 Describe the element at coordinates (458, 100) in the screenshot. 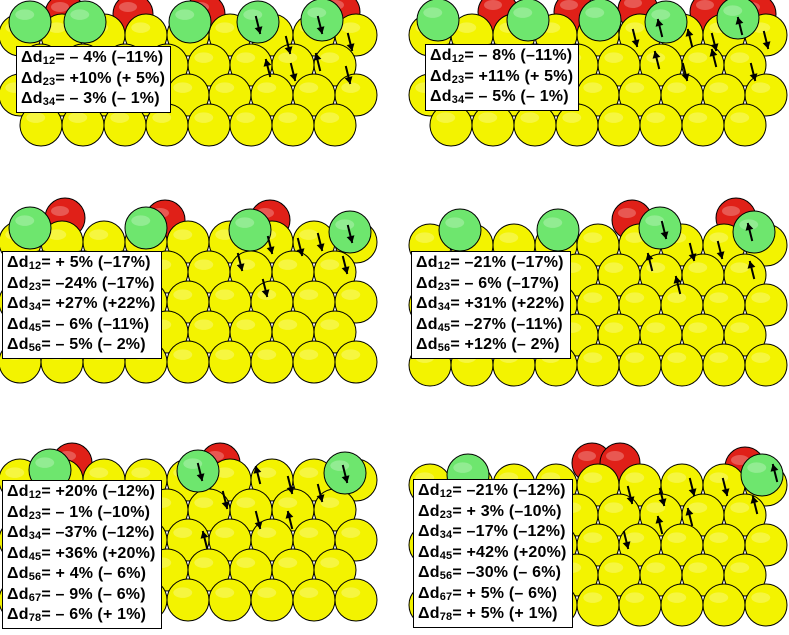

I see `layer-index: 34` at that location.